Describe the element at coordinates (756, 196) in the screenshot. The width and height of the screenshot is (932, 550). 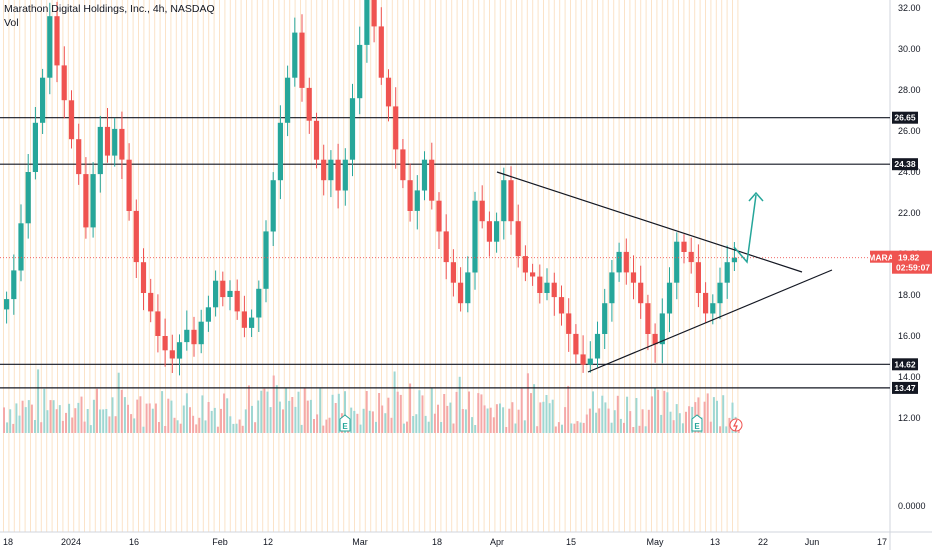
I see `arrow-head` at that location.